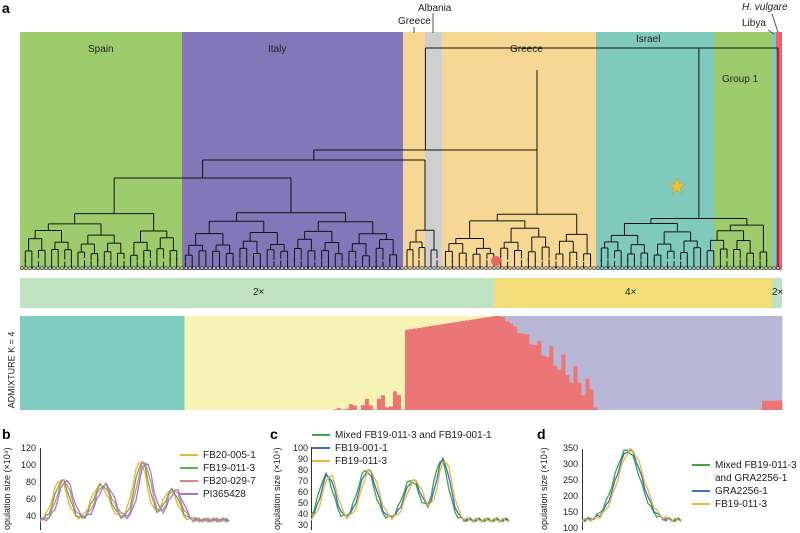 This screenshot has height=533, width=800. I want to click on y-tick-label: 80, so click(23, 482).